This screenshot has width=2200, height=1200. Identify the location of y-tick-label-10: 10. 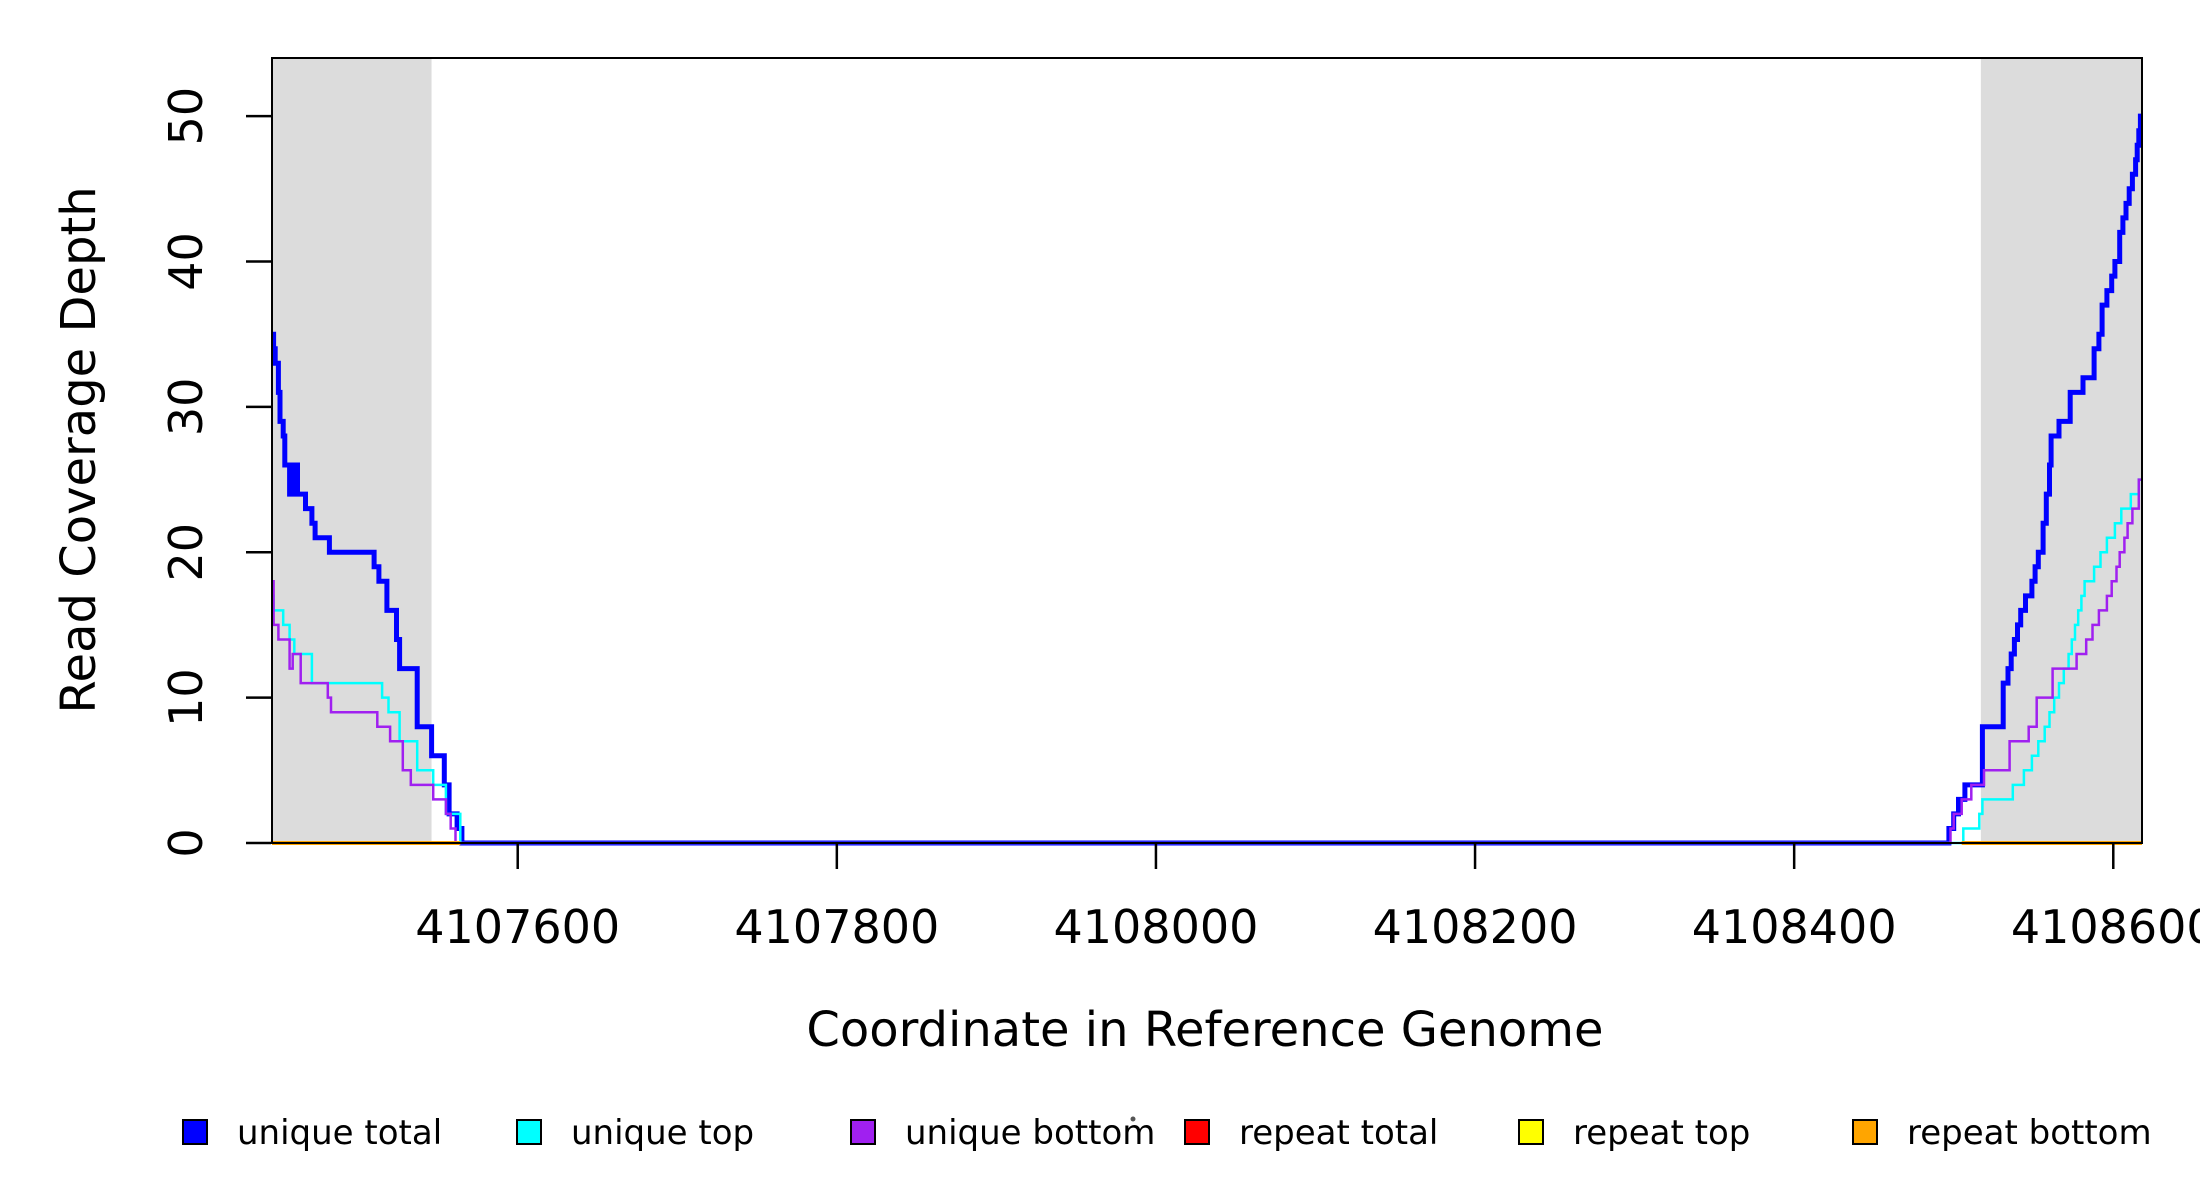
(186, 697).